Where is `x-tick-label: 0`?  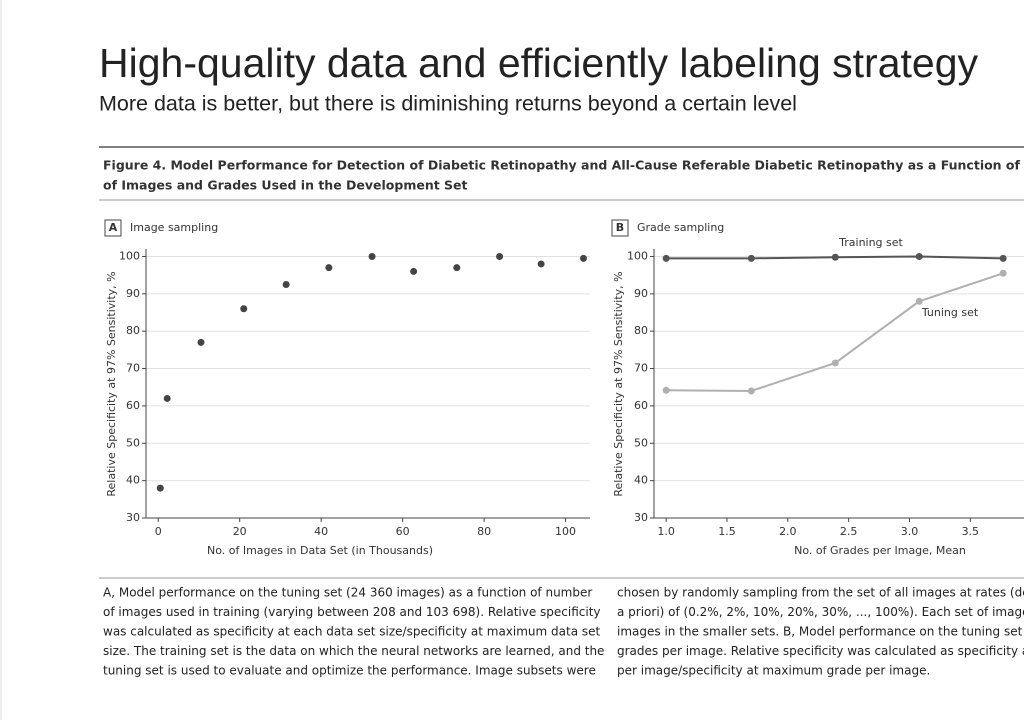 x-tick-label: 0 is located at coordinates (158, 531).